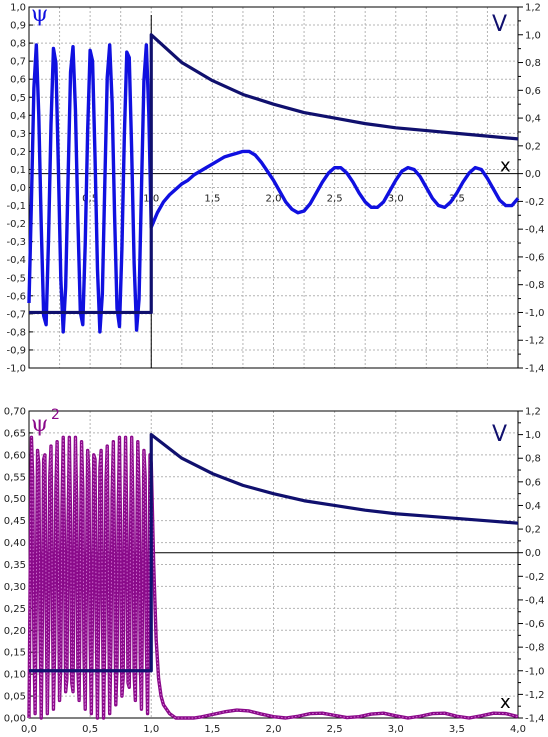  Describe the element at coordinates (15, 521) in the screenshot. I see `left-tick-label: 0,45` at that location.